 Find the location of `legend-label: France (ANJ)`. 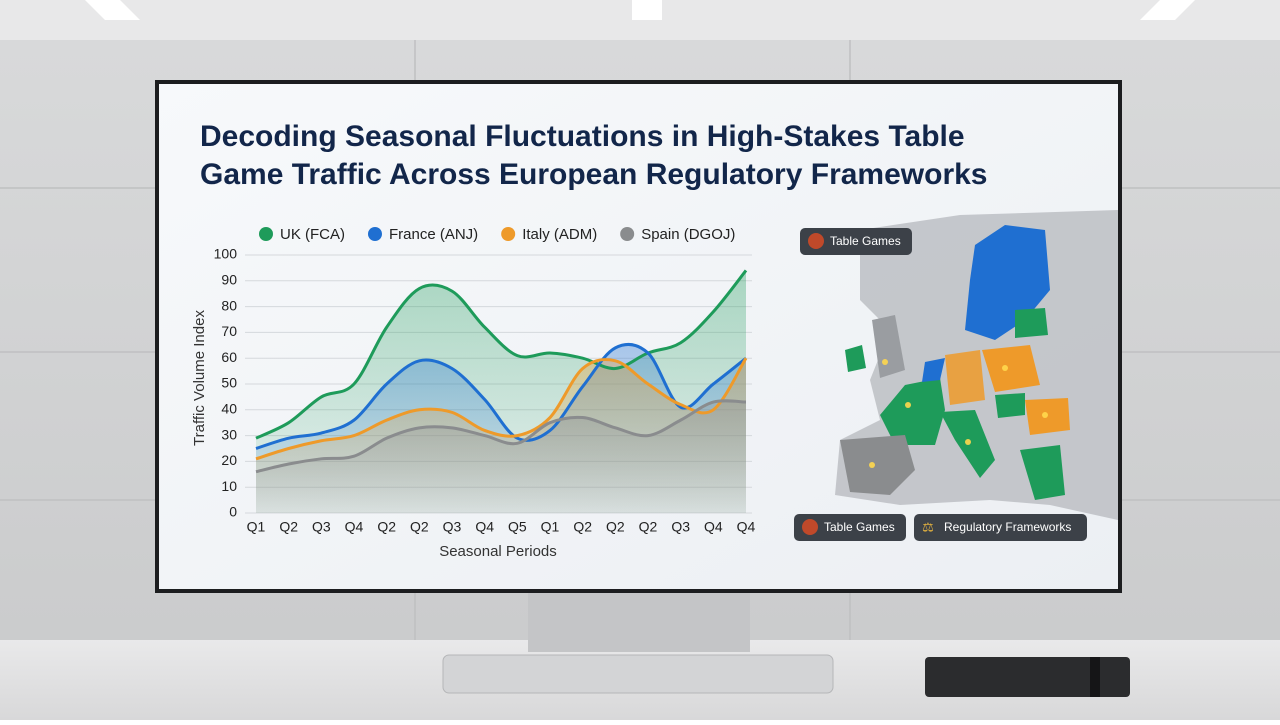

legend-label: France (ANJ) is located at coordinates (433, 234).